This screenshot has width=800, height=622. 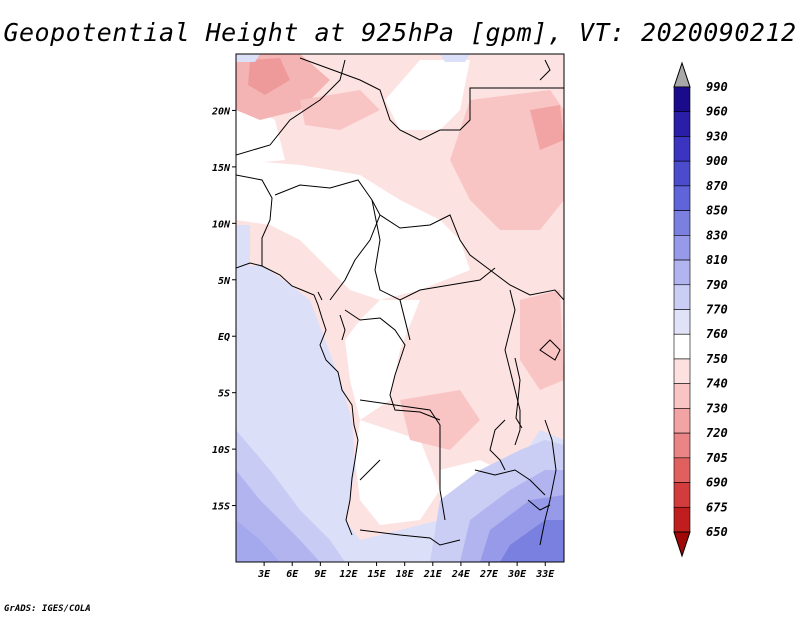 What do you see at coordinates (545, 574) in the screenshot?
I see `lon-label: 33E` at bounding box center [545, 574].